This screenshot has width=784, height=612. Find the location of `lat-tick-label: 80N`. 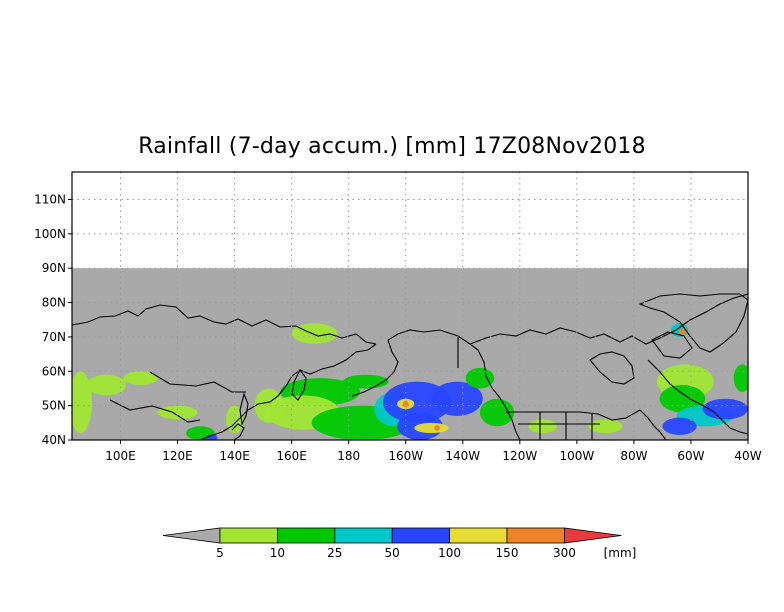

lat-tick-label: 80N is located at coordinates (54, 303).